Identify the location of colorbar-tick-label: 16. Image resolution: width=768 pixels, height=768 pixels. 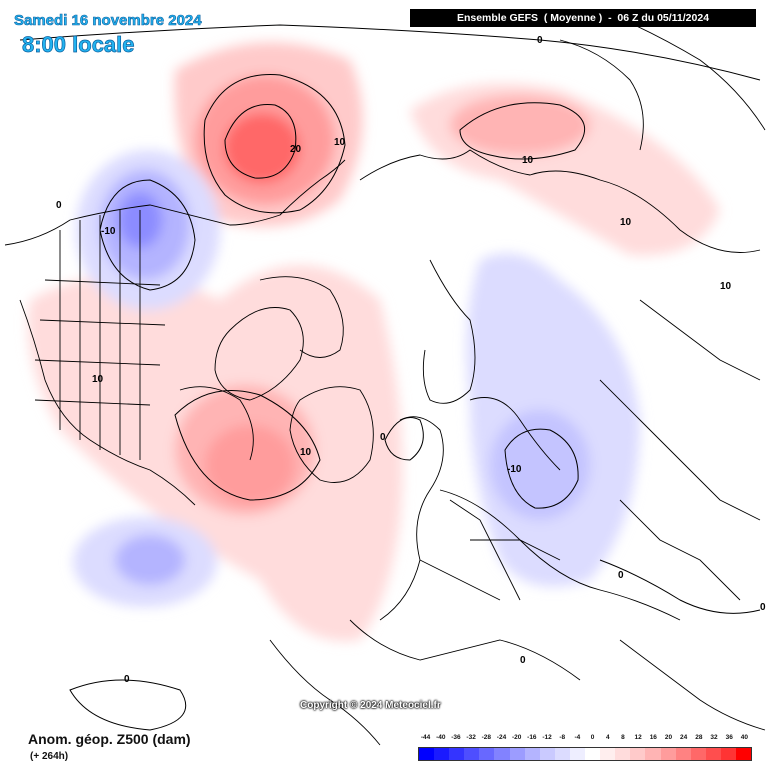
(653, 737).